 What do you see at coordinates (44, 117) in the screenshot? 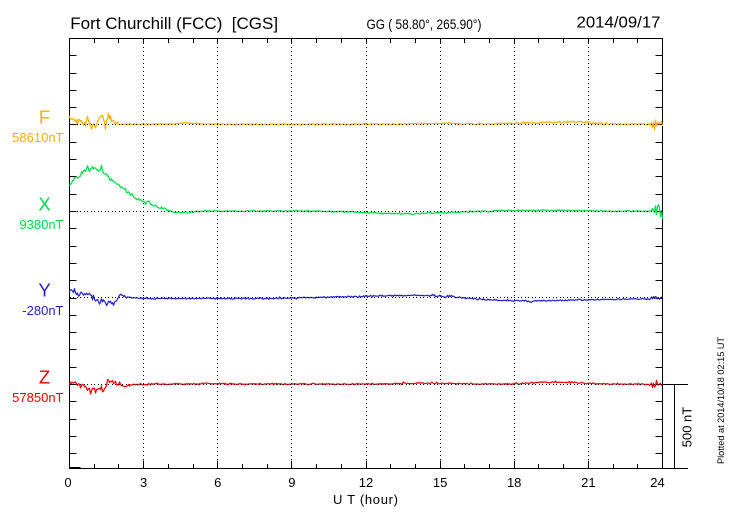
I see `svg-text: F` at bounding box center [44, 117].